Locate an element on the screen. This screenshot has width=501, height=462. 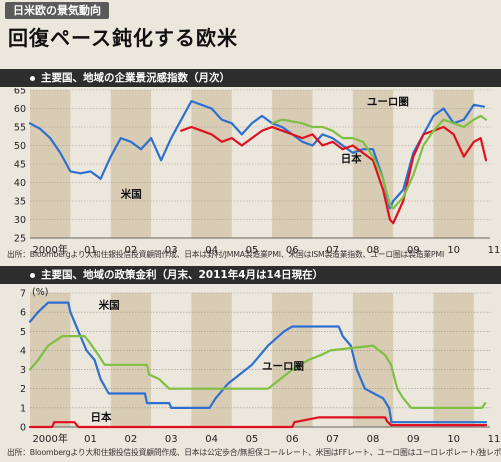
y-tick-label: 0 is located at coordinates (23, 428).